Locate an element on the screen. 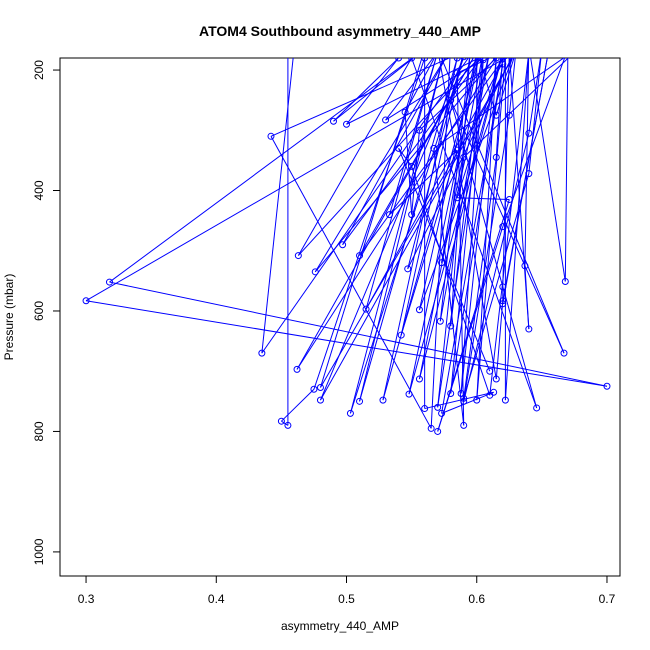 Image resolution: width=650 pixels, height=650 pixels. y-tick-label: 800 is located at coordinates (39, 431).